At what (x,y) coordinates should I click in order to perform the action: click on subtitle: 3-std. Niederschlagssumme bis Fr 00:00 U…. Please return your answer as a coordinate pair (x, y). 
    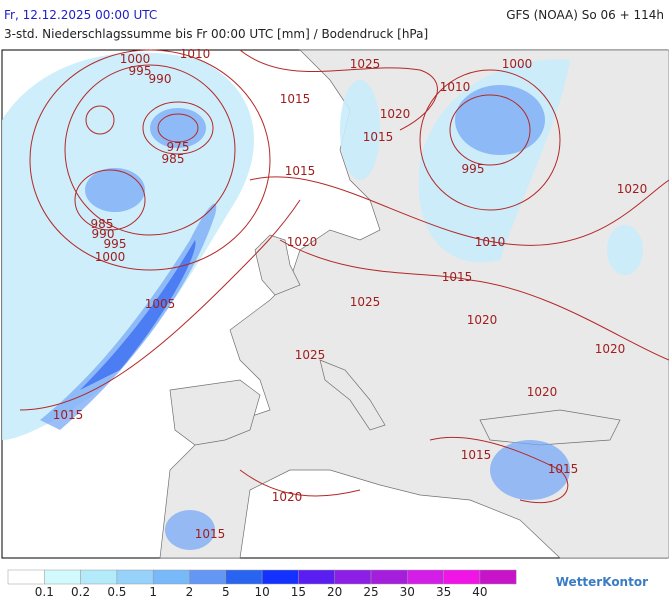
    Looking at the image, I should click on (216, 34).